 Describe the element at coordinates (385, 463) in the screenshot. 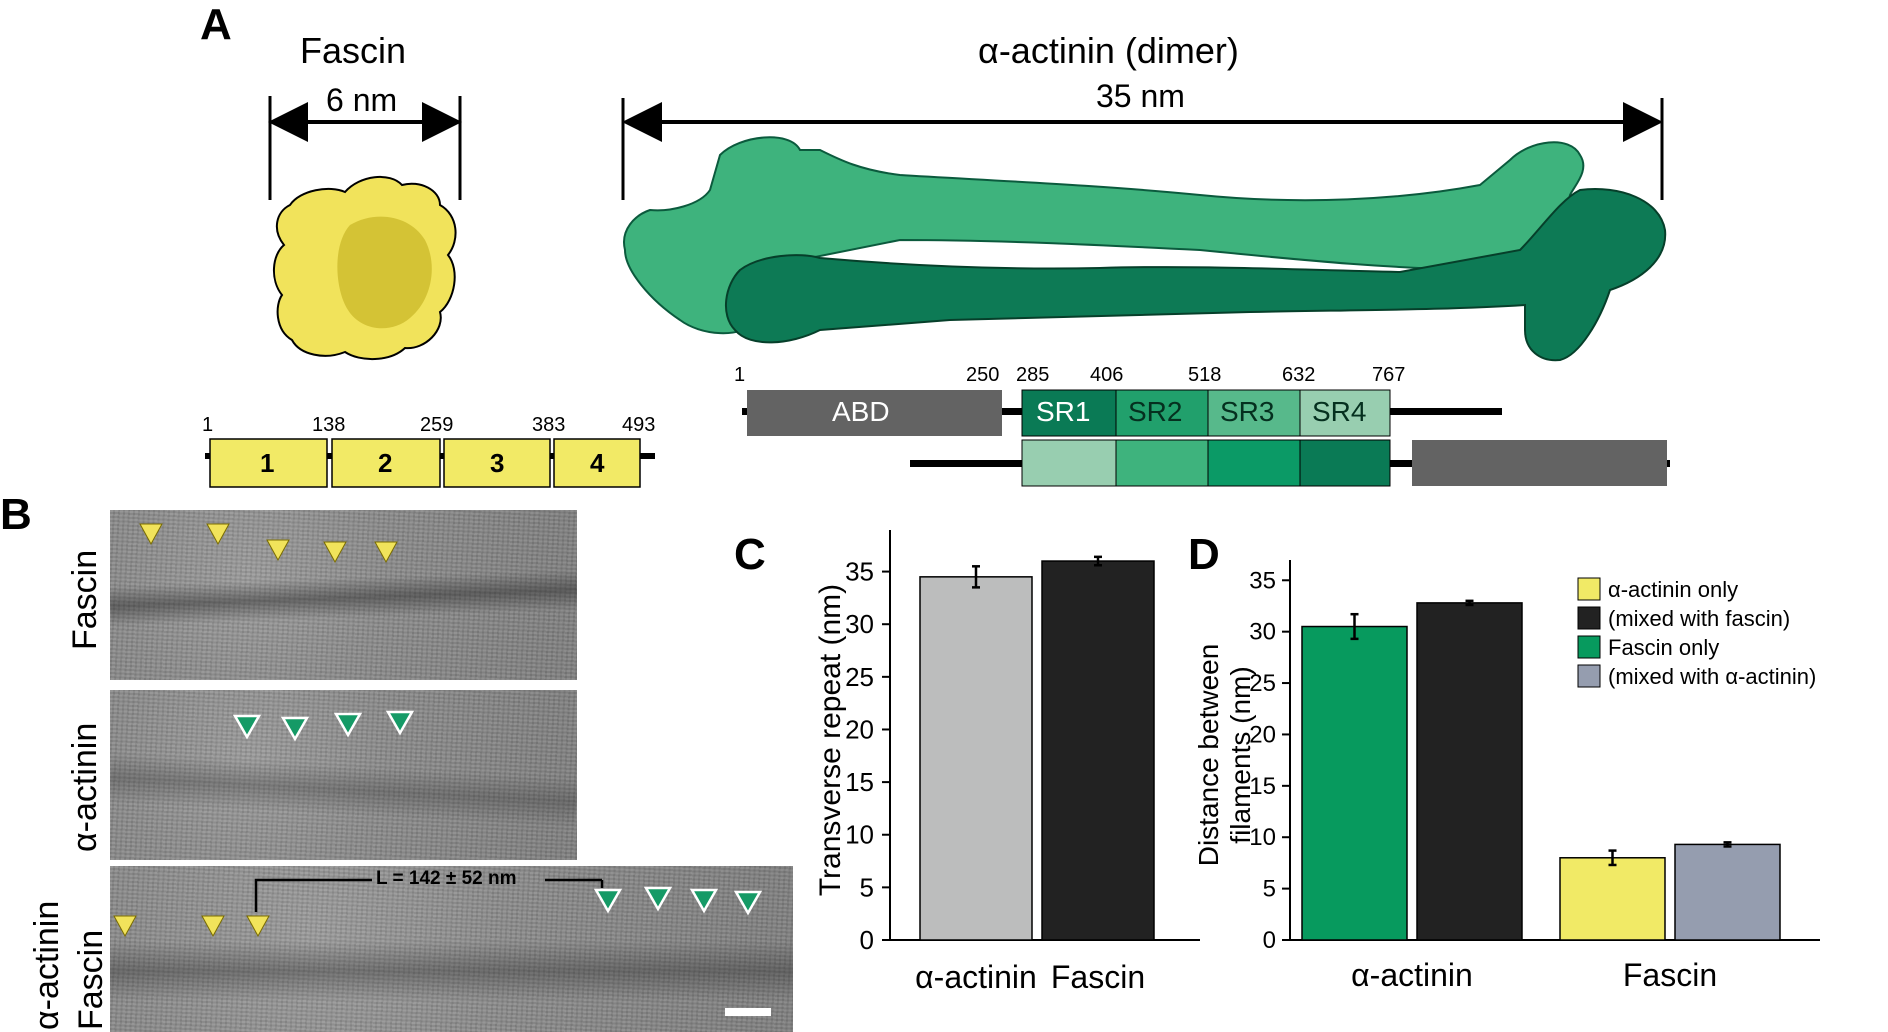

I see `fascin-domain-2: 2` at that location.